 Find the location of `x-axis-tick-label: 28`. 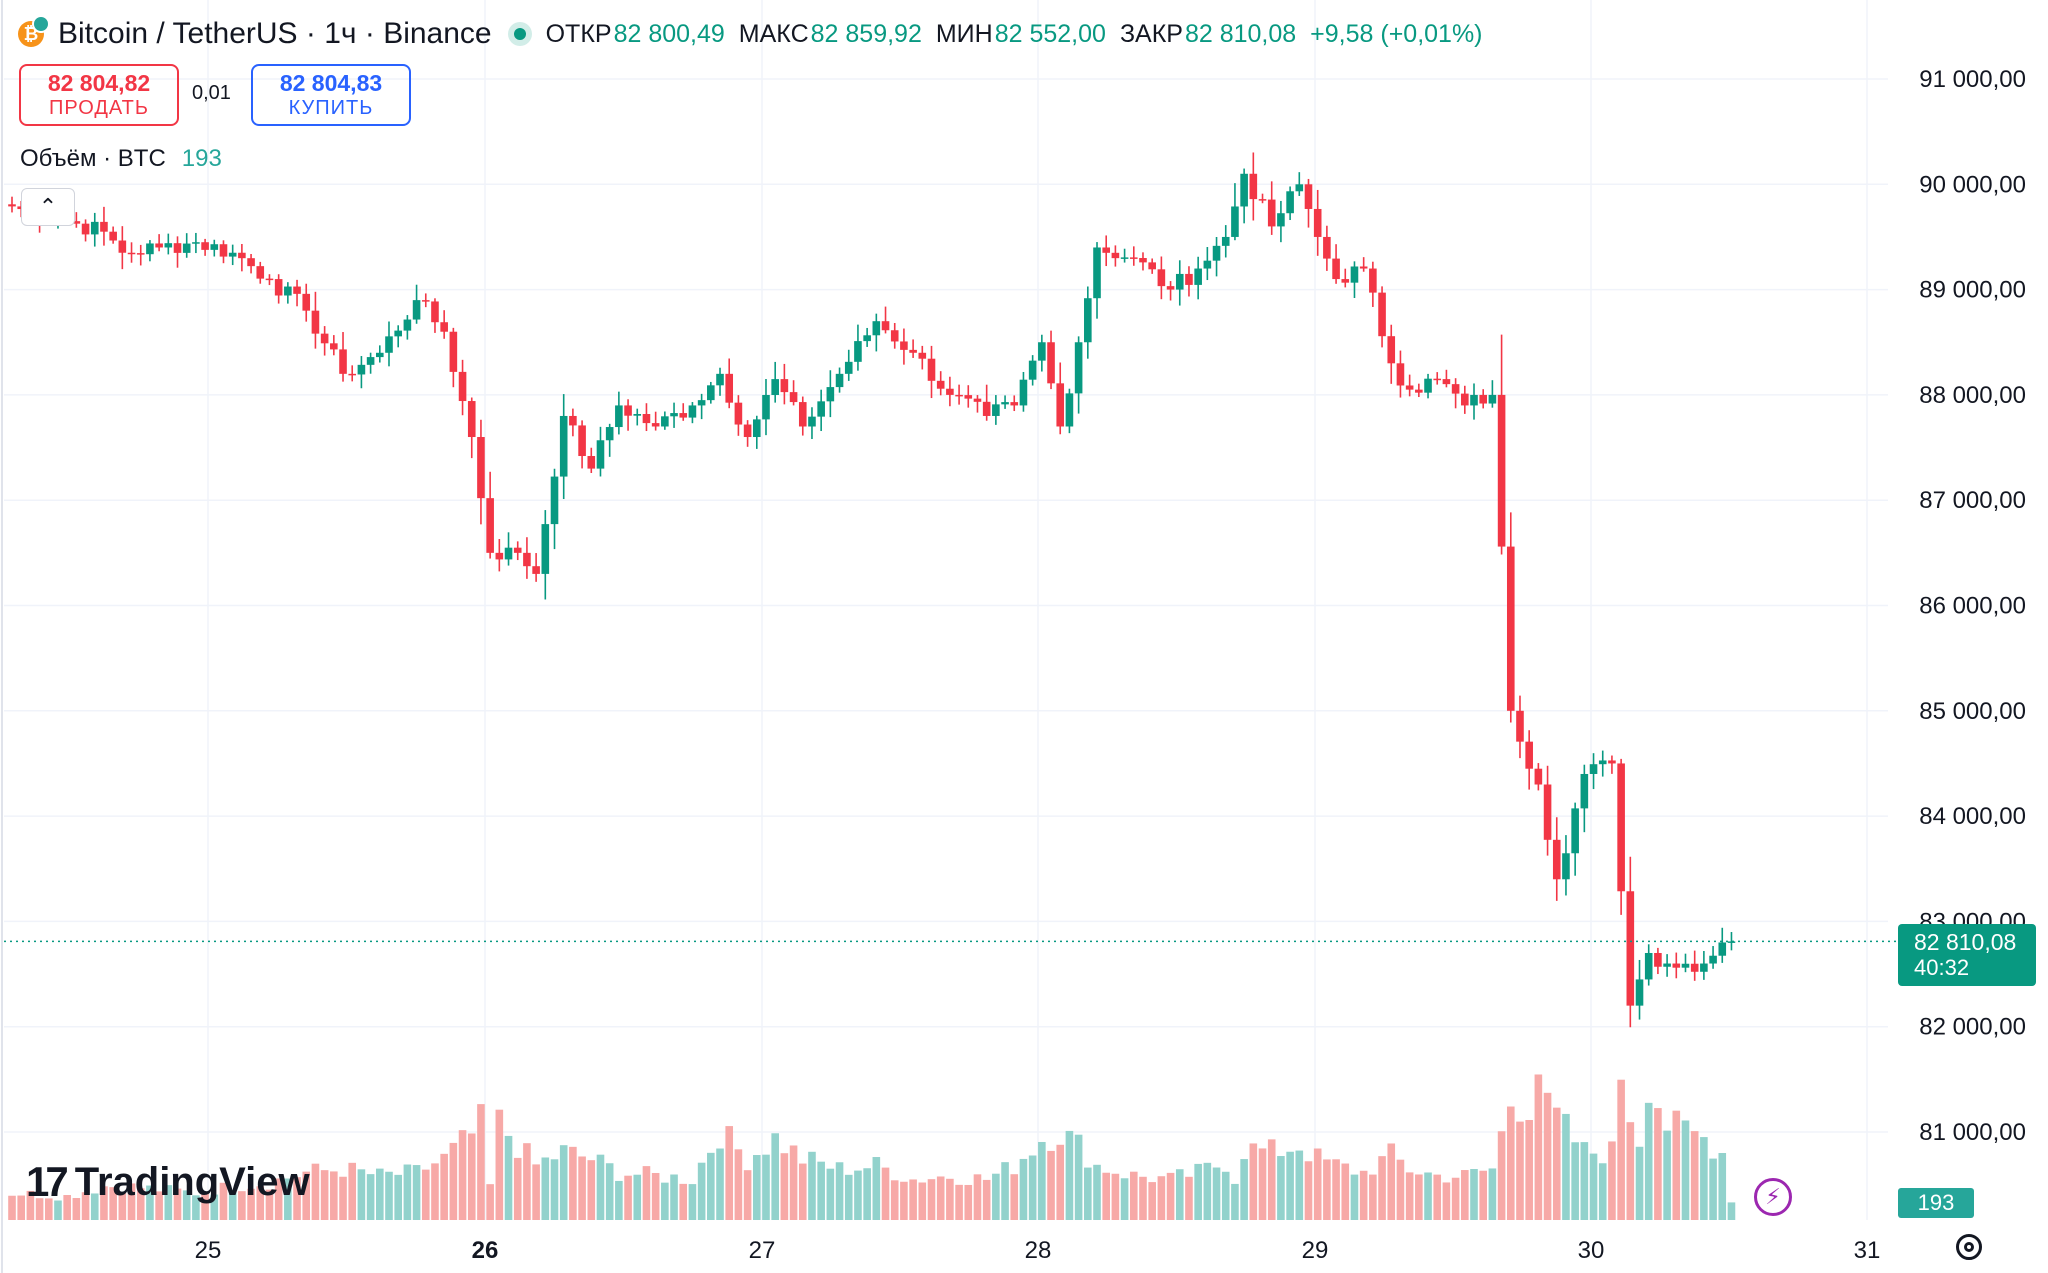

x-axis-tick-label: 28 is located at coordinates (1038, 1250).